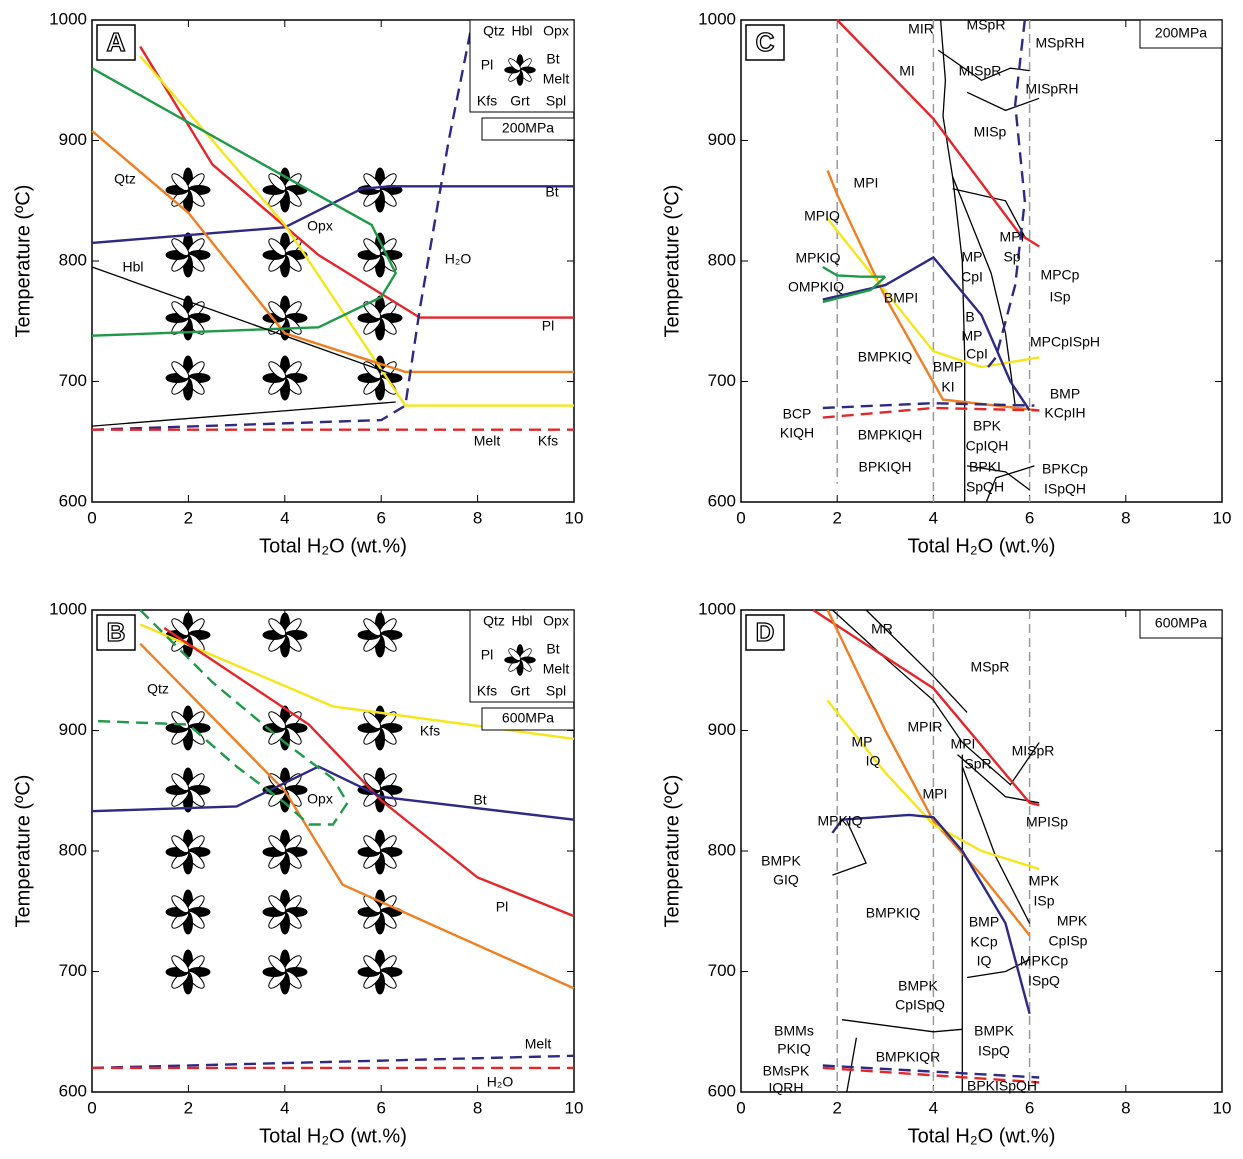  I want to click on legend-label: Bt, so click(552, 59).